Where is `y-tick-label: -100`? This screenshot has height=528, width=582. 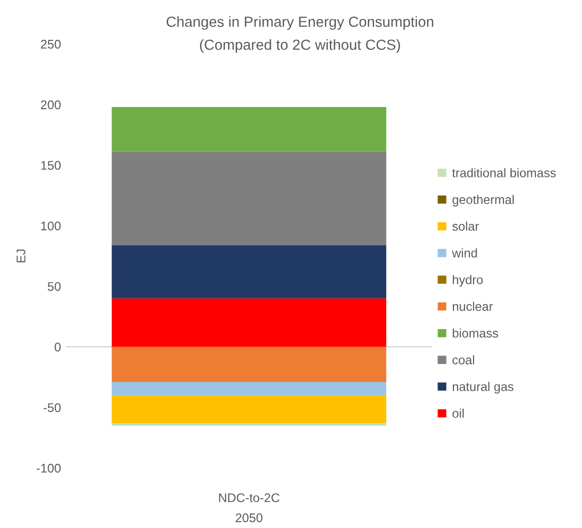
y-tick-label: -100 is located at coordinates (48, 468).